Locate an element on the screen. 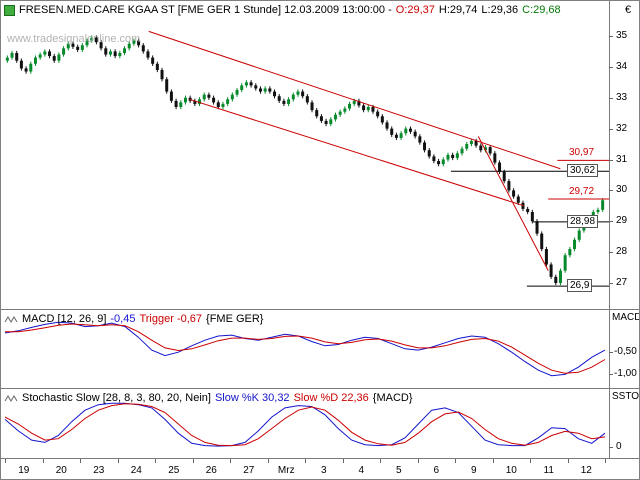 This screenshot has height=480, width=640. x-axis-label: 24 is located at coordinates (136, 470).